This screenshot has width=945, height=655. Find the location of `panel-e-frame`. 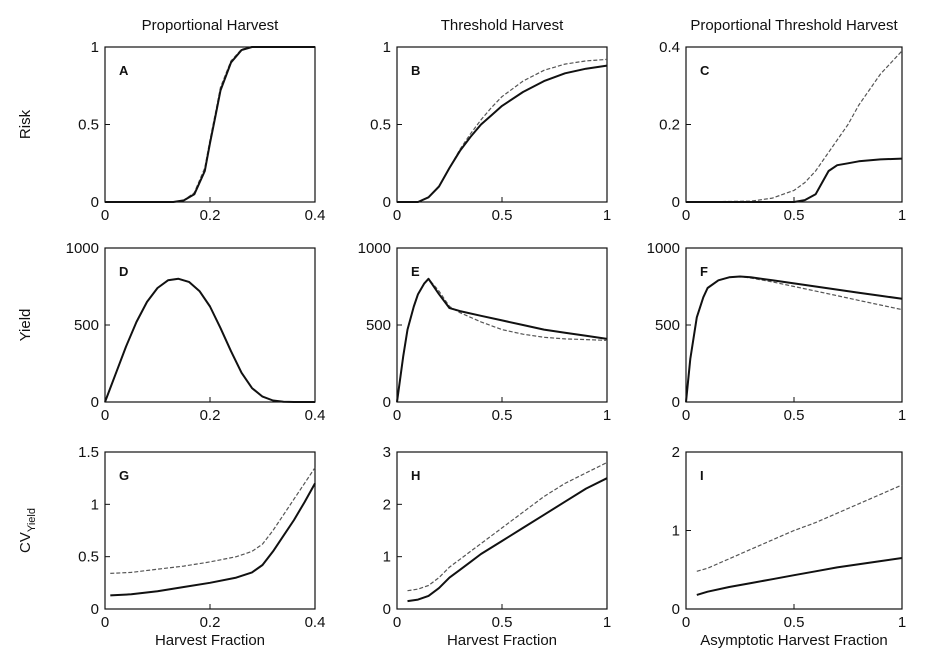

panel-e-frame is located at coordinates (502, 325).